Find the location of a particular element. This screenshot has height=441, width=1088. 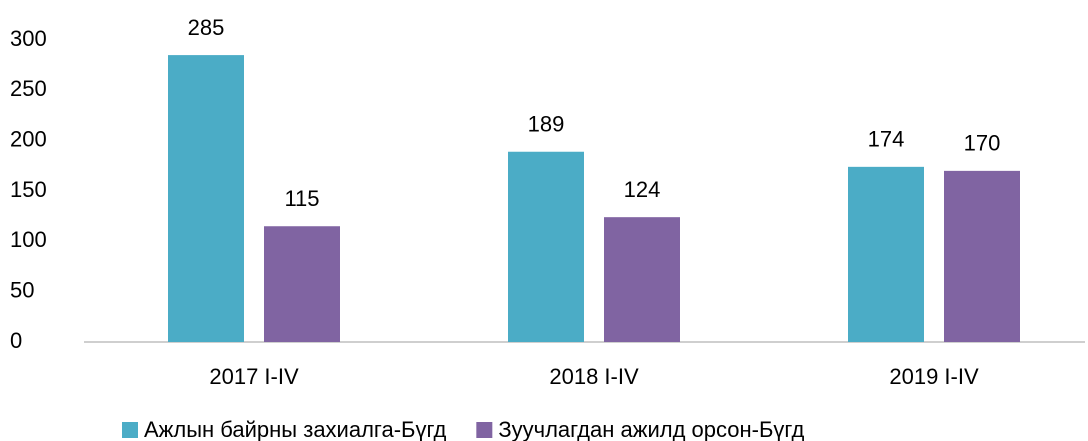

y-tick-label: 100 is located at coordinates (28, 239).